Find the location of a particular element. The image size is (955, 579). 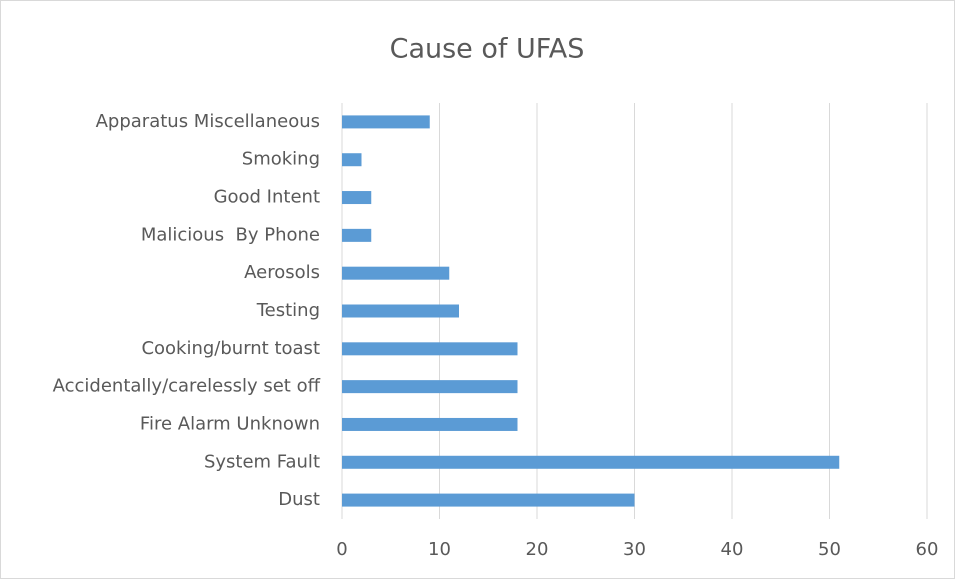

y-tick-label: Good Intent is located at coordinates (267, 197).